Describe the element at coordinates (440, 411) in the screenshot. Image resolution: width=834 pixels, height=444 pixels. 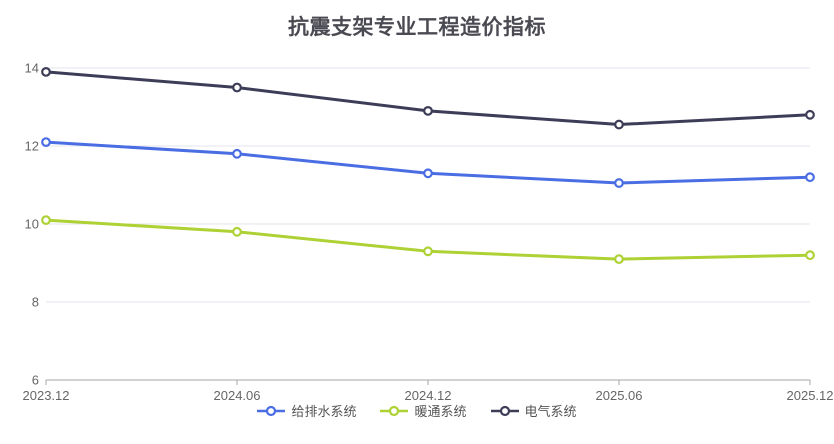
I see `legend-label: 暖通系统` at that location.